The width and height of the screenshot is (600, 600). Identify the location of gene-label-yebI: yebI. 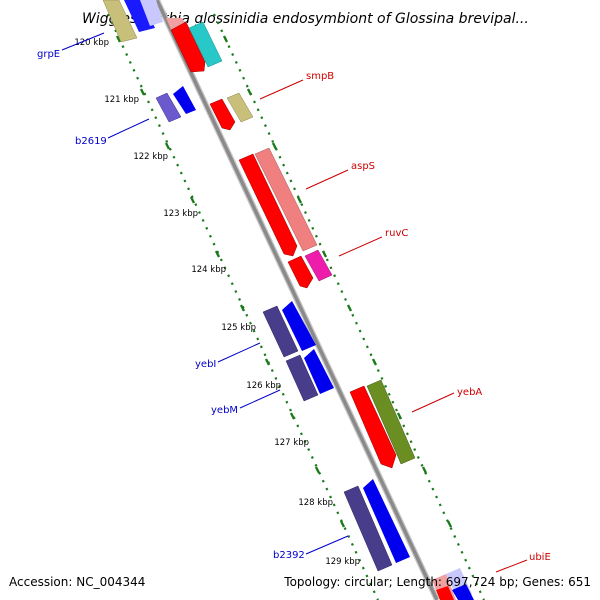
(205, 364).